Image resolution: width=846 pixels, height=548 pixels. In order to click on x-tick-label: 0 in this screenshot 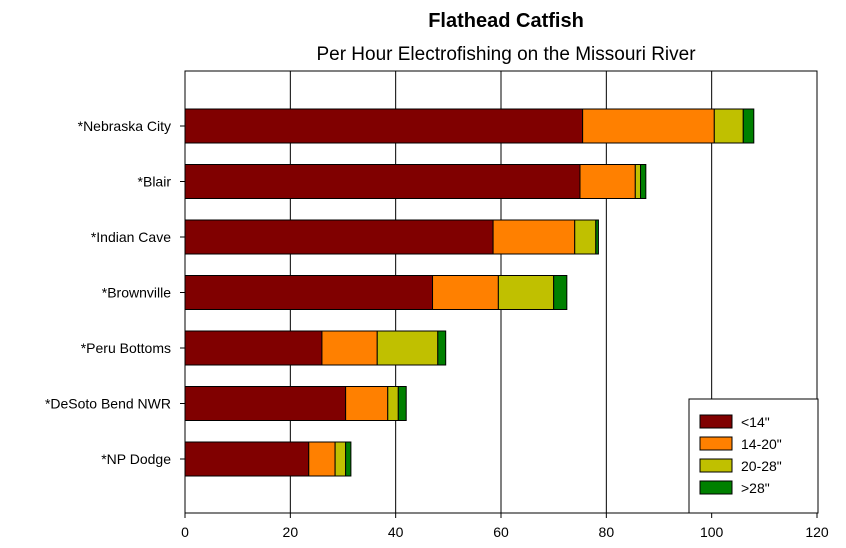, I will do `click(185, 532)`.